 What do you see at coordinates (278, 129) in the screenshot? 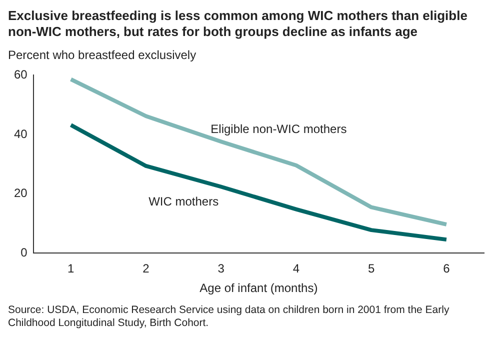
I see `series-label: Eligible non-WIC mothers` at bounding box center [278, 129].